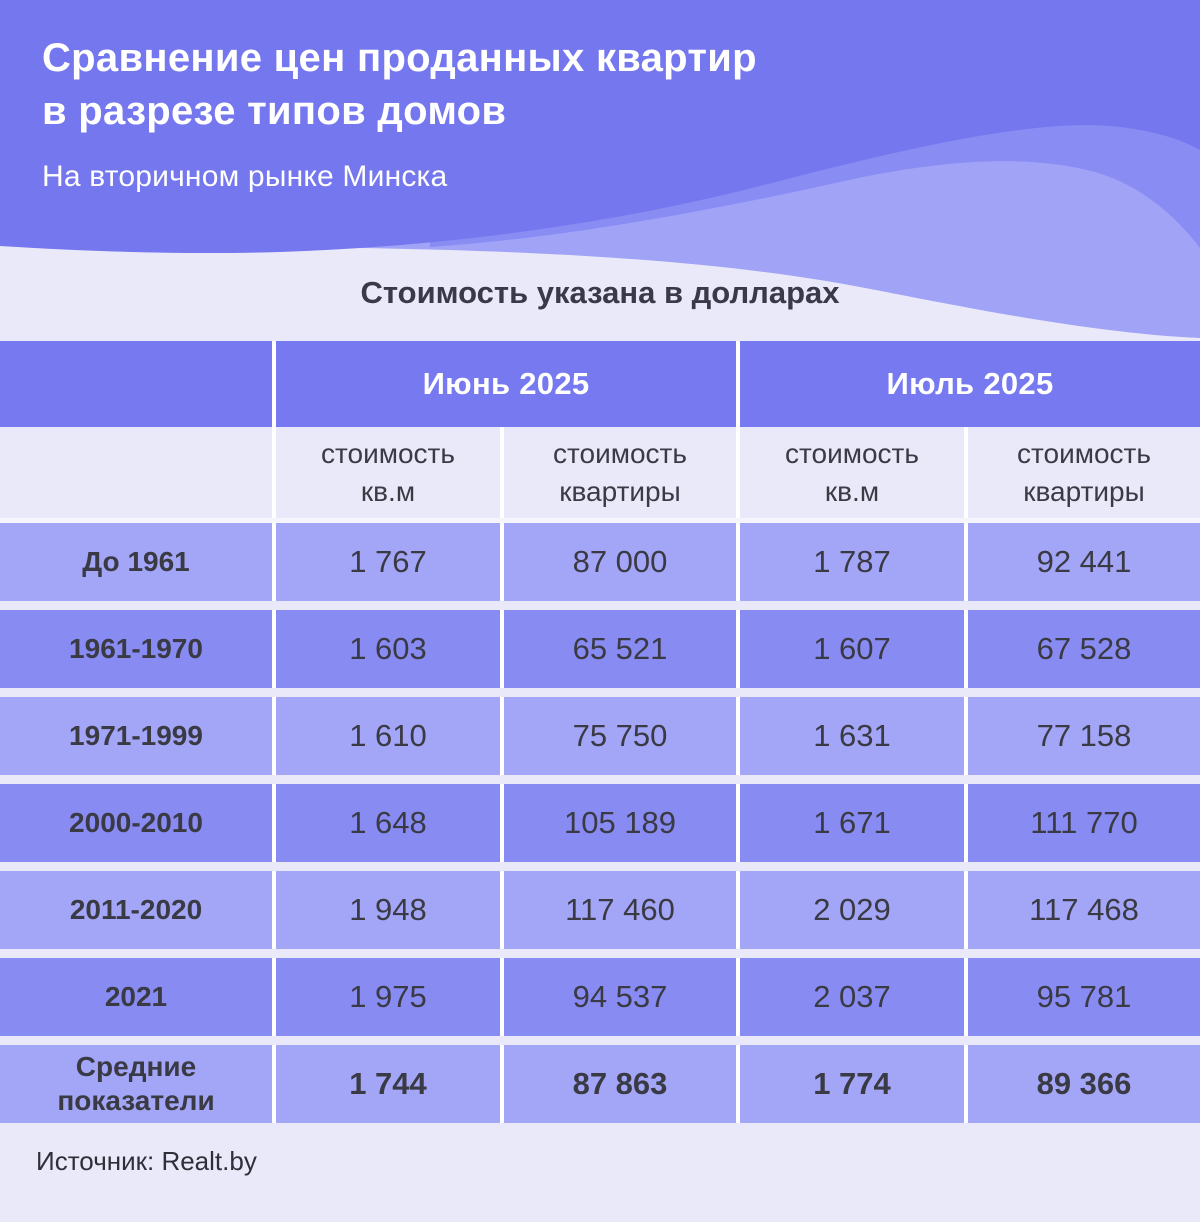  What do you see at coordinates (852, 1084) in the screenshot?
I see `cell-value: 1 774` at bounding box center [852, 1084].